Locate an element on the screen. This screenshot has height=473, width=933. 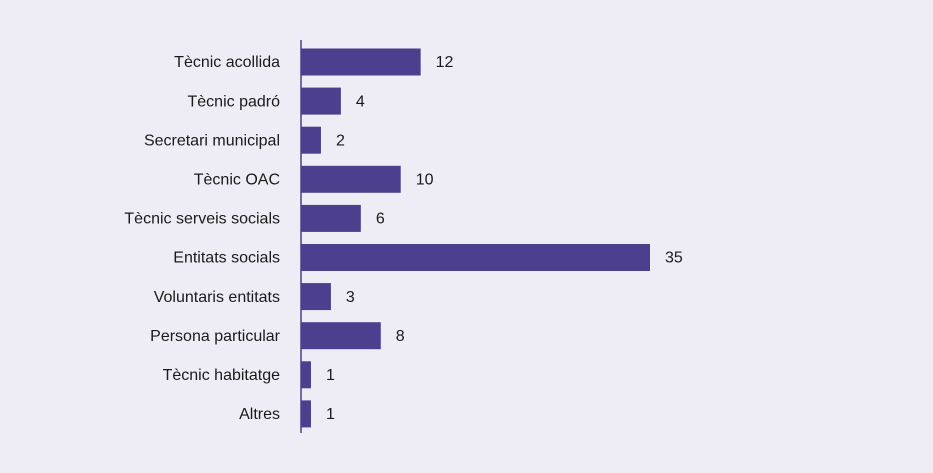
category-label: Persona particular is located at coordinates (215, 336).